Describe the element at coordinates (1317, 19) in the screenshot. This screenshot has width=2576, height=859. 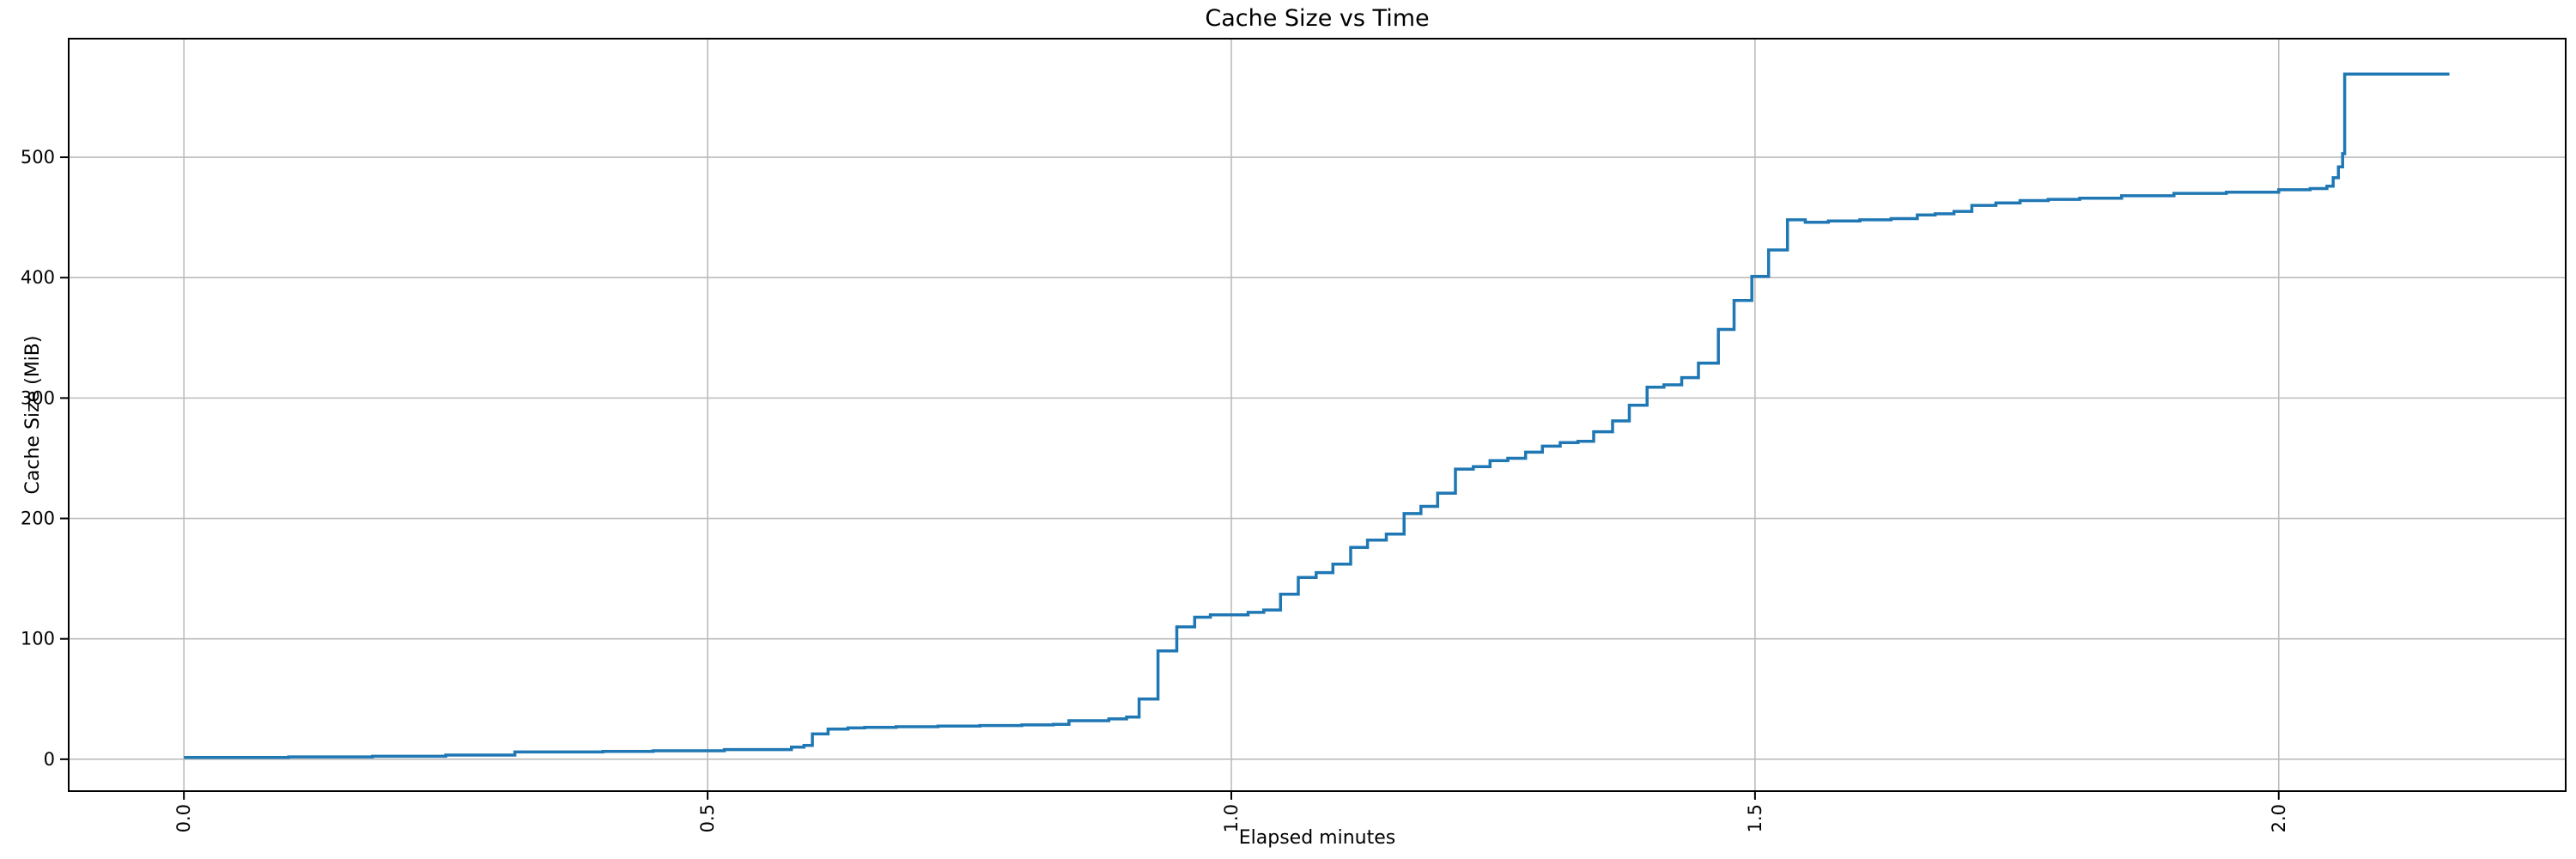
I see `chart-title: Cache Size vs Time` at that location.